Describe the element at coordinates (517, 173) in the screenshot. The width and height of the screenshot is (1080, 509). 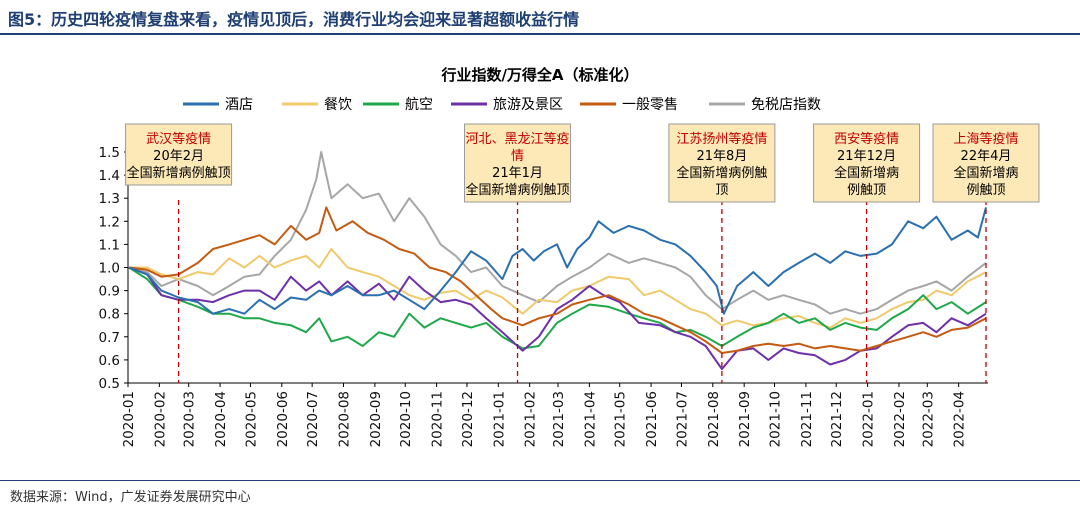
I see `event-annotation-text: 21年1月` at that location.